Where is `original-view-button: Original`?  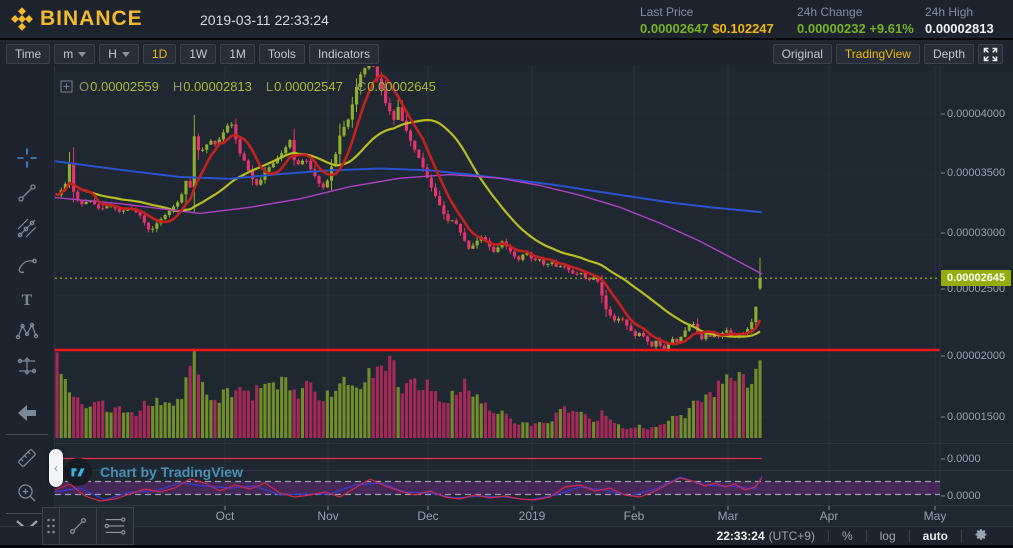 original-view-button: Original is located at coordinates (802, 54).